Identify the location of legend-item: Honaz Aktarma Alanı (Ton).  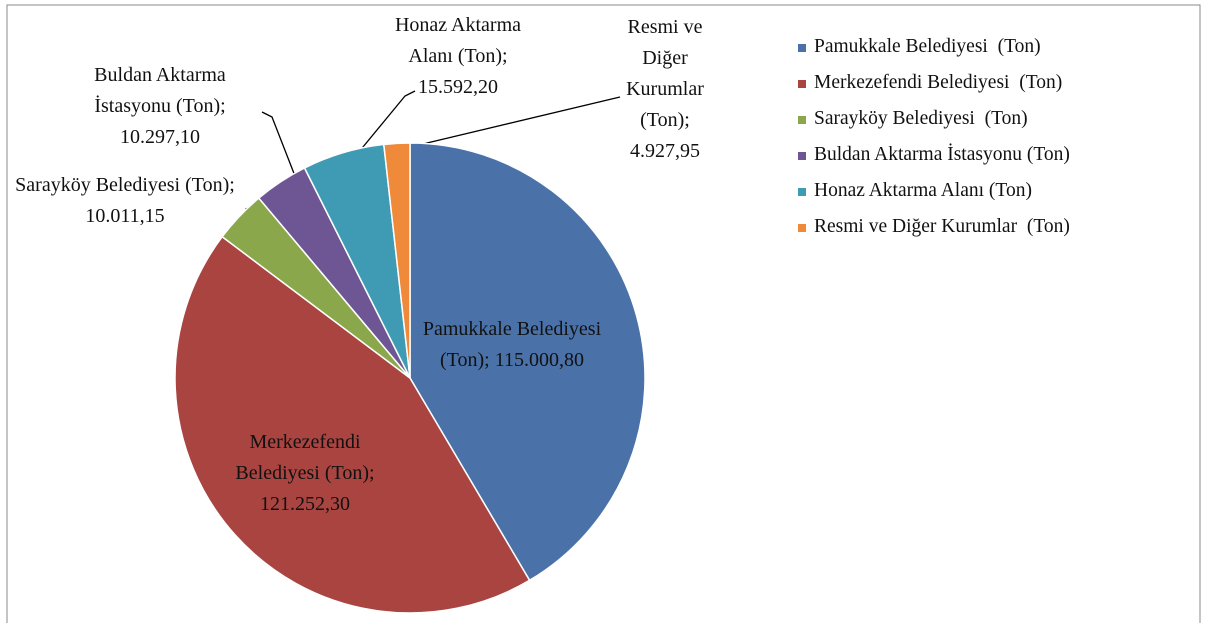
(915, 191).